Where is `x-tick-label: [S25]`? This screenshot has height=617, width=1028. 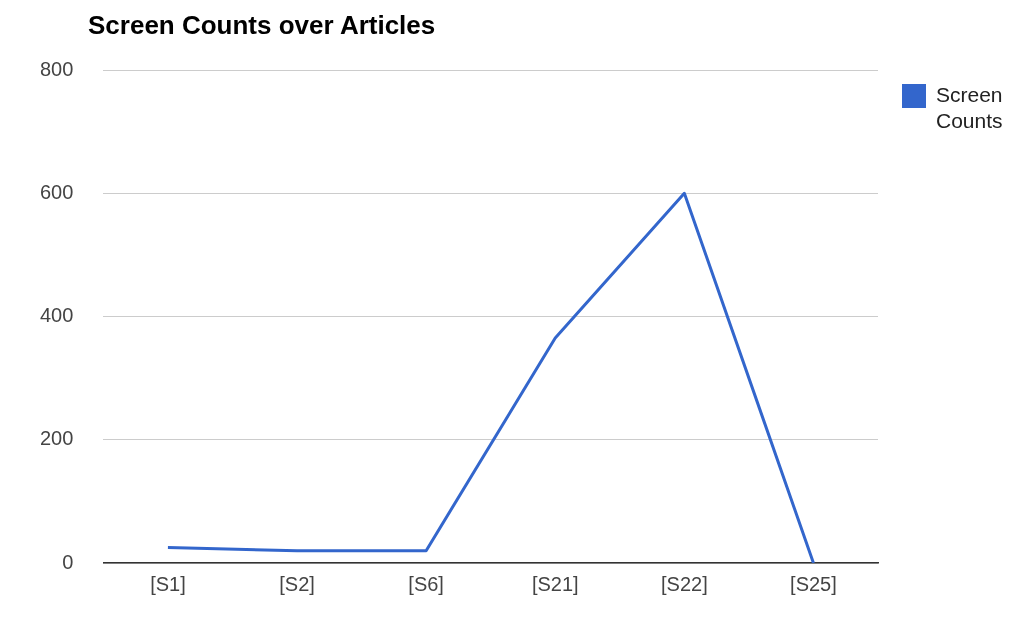 x-tick-label: [S25] is located at coordinates (813, 583).